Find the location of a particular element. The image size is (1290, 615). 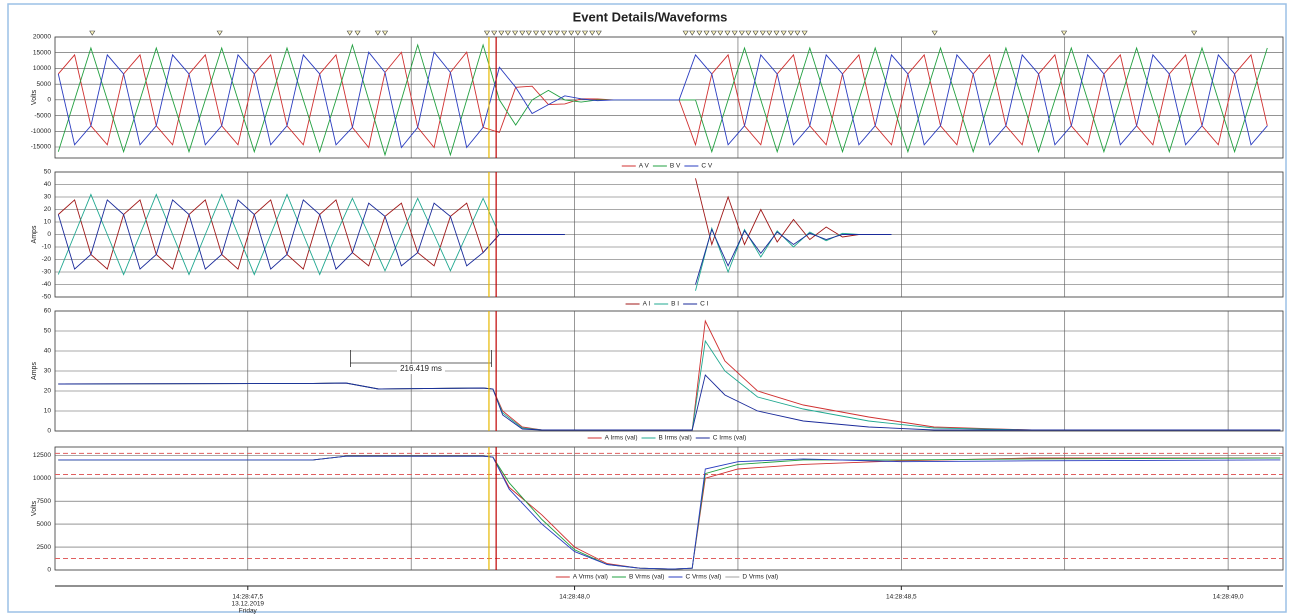

legend: A Irms (val) B Irms (val) C Irms (val) is located at coordinates (667, 438).